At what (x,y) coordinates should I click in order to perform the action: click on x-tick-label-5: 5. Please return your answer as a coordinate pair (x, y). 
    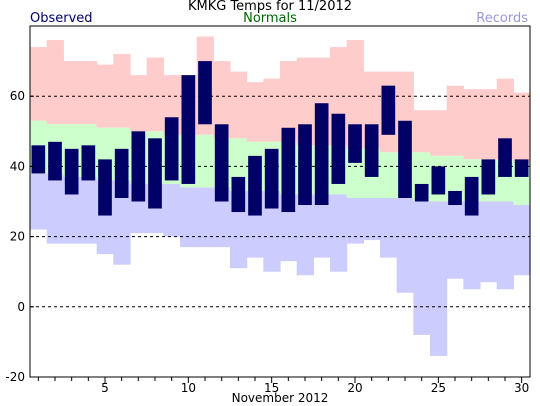
    Looking at the image, I should click on (105, 388).